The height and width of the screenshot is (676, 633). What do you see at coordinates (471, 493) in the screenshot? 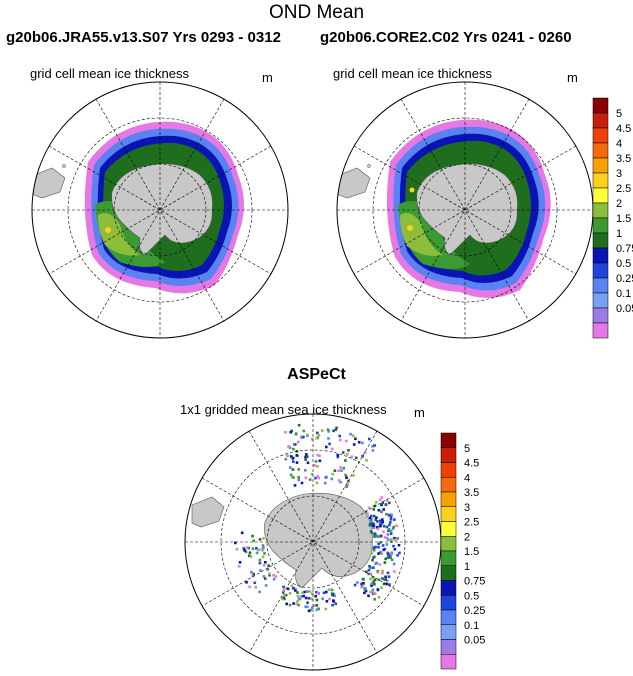
I see `colorbar-label: 3.5` at bounding box center [471, 493].